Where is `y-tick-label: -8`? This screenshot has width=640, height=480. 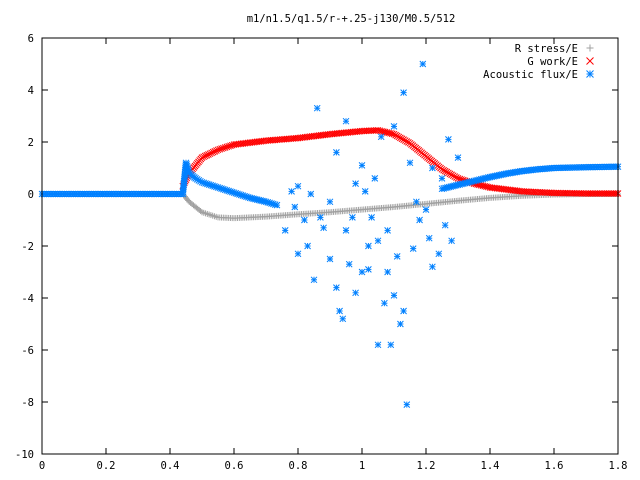 y-tick-label: -8 is located at coordinates (27, 403).